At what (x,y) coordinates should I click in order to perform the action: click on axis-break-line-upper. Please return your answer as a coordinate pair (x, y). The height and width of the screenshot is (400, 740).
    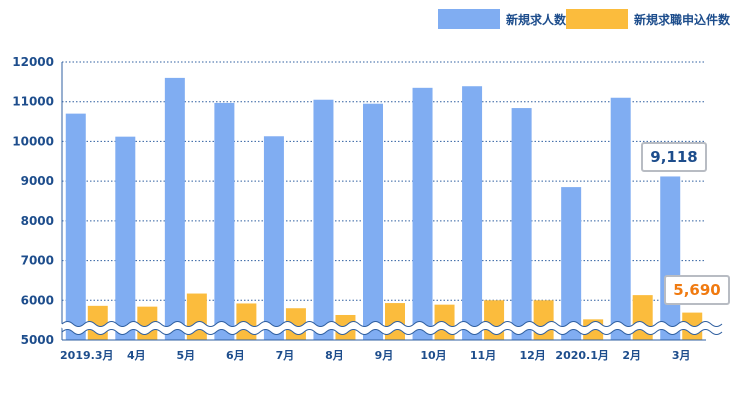
    Looking at the image, I should click on (392, 324).